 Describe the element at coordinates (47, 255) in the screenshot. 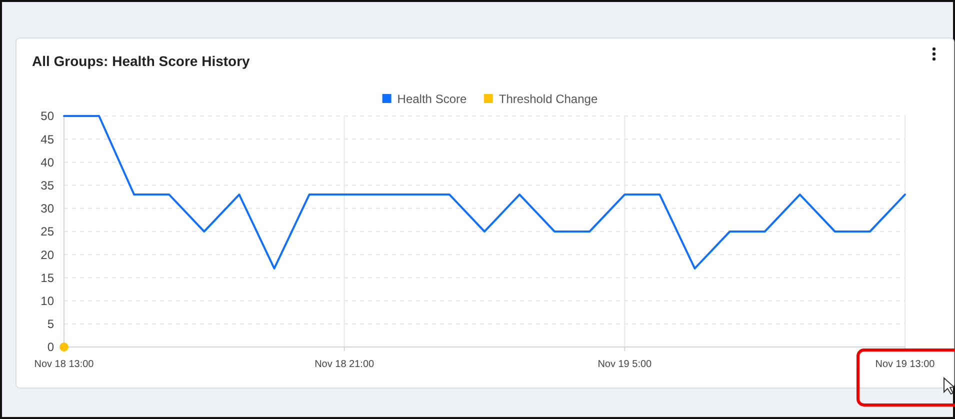

I see `y-tick-label: 20` at that location.